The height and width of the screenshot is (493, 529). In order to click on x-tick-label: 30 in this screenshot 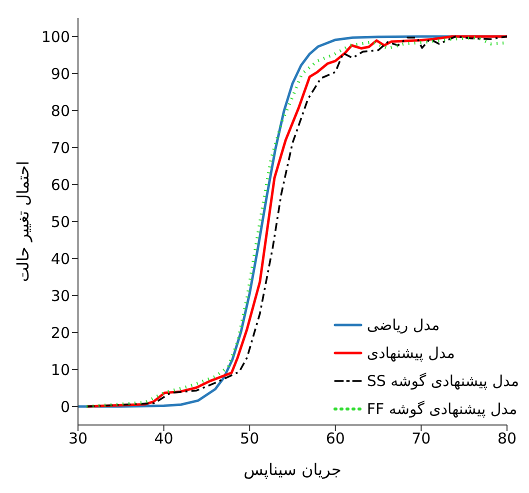, I will do `click(78, 439)`.